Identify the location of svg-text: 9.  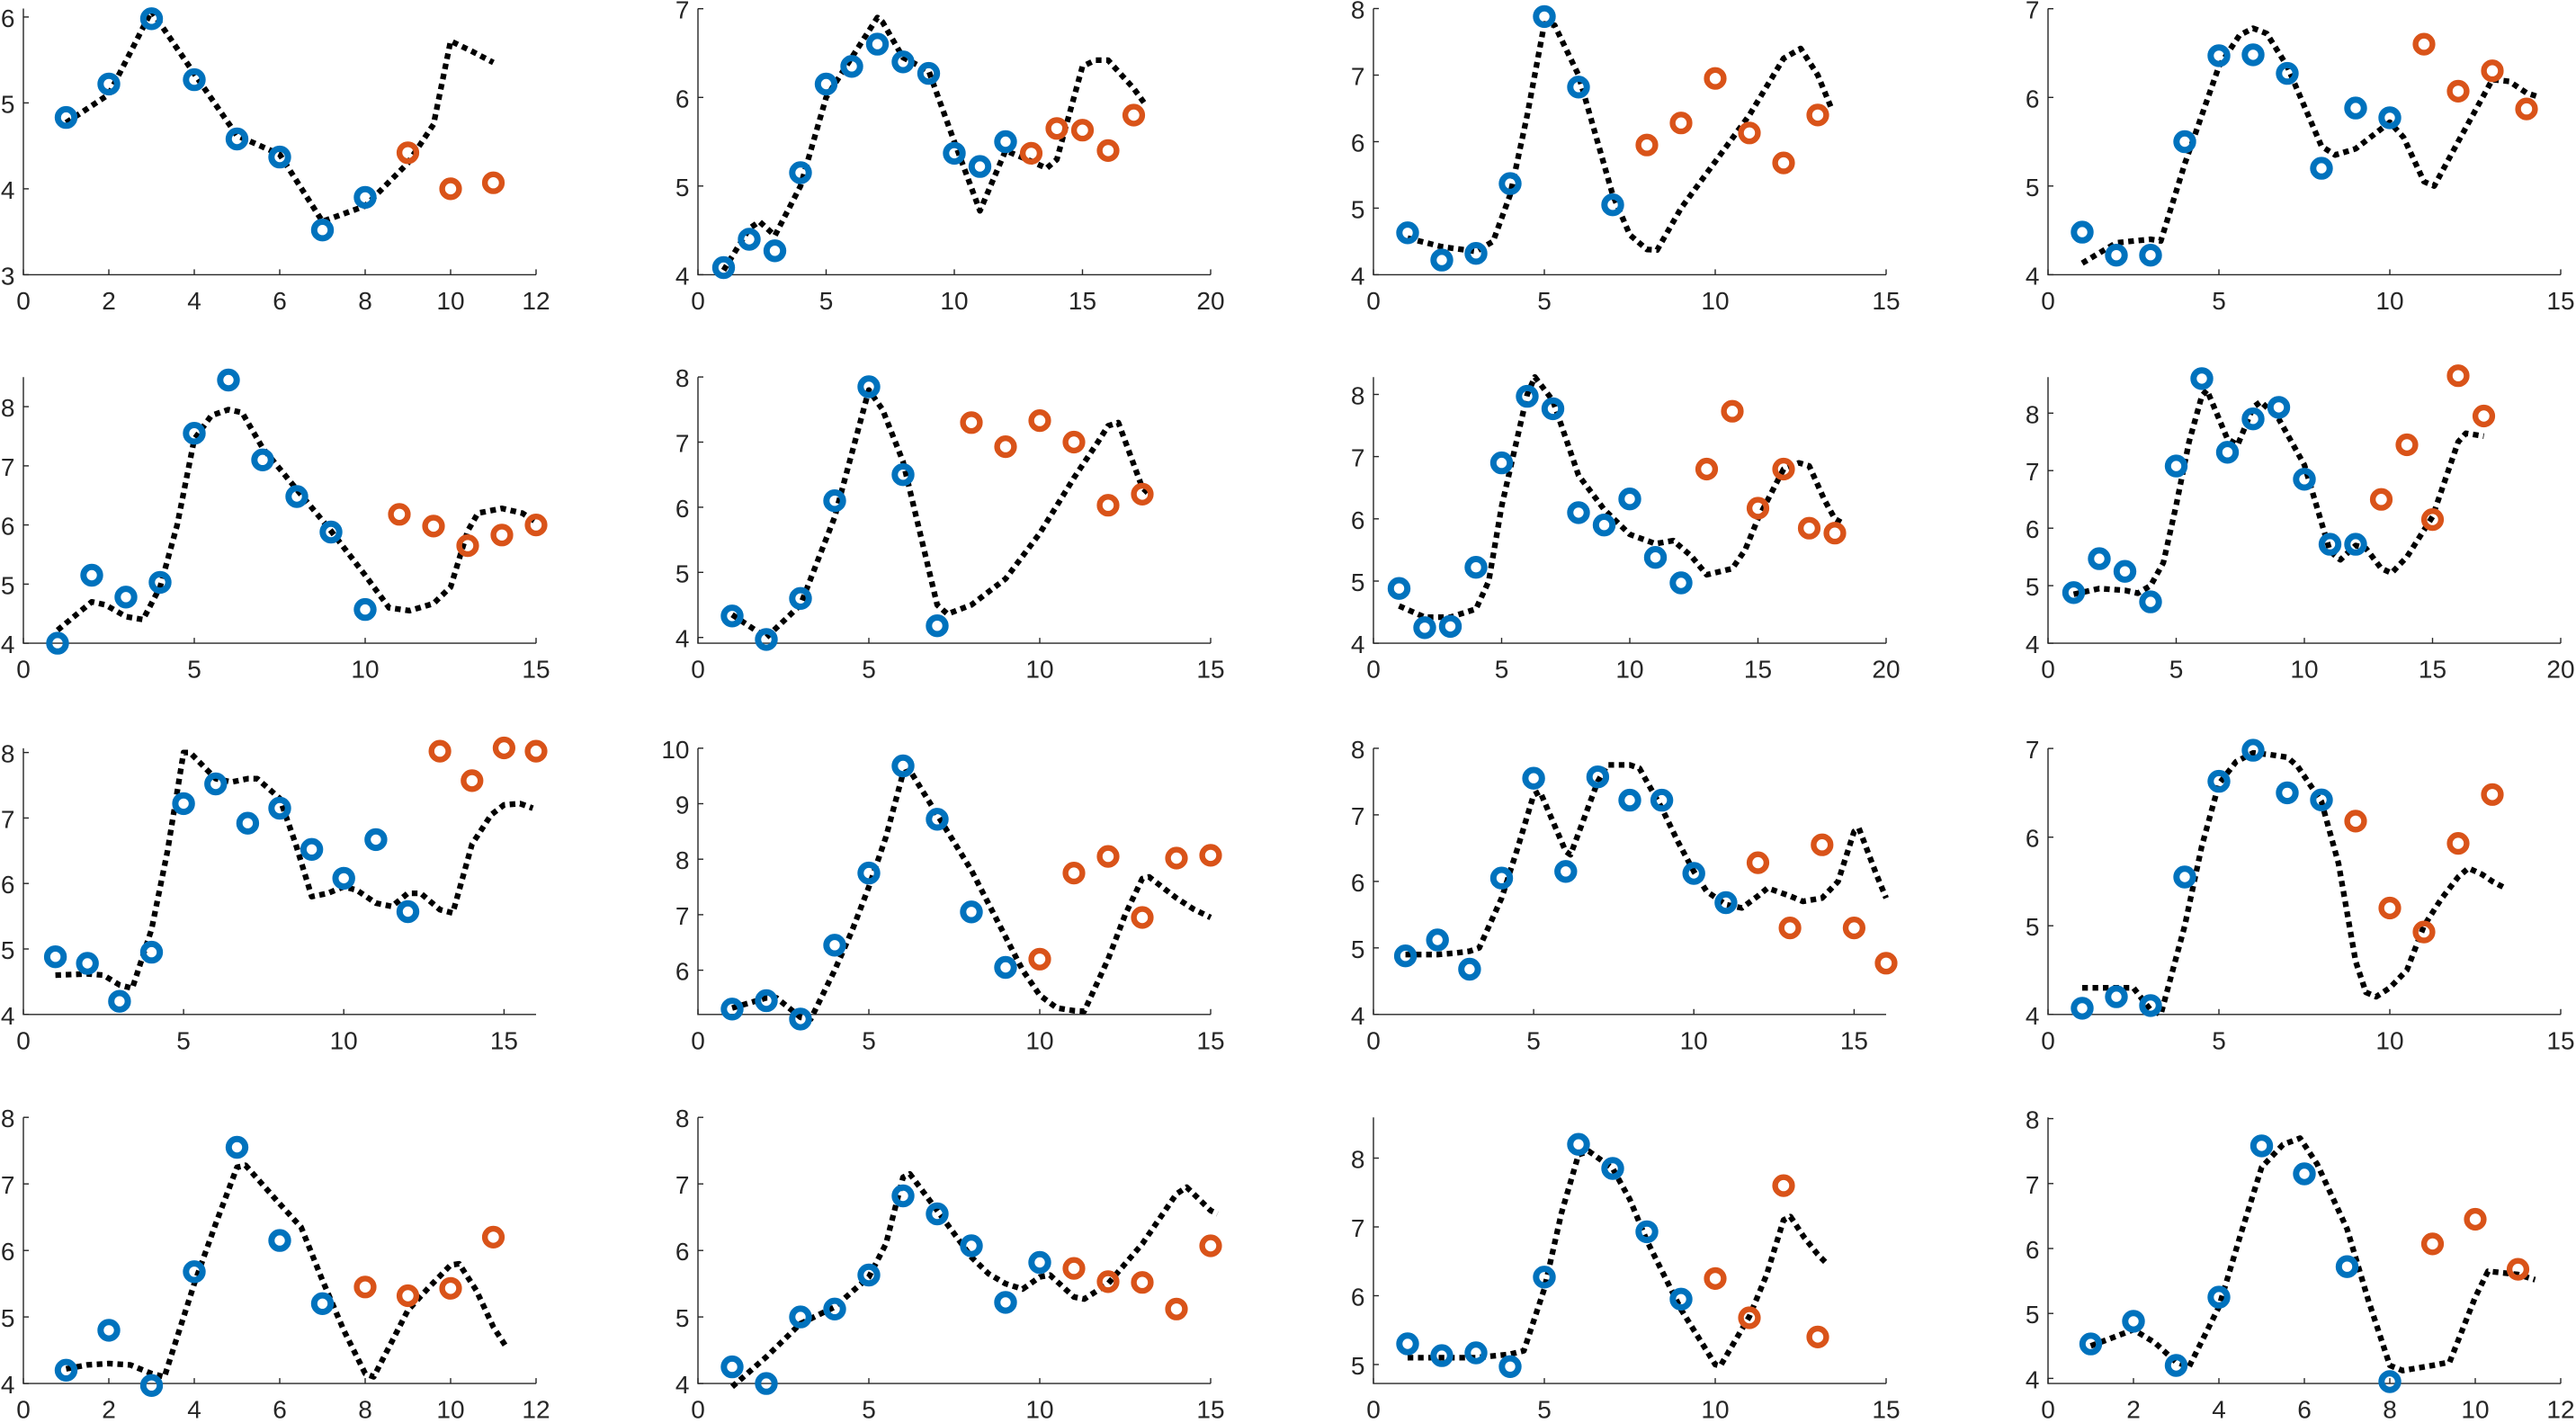
(682, 805).